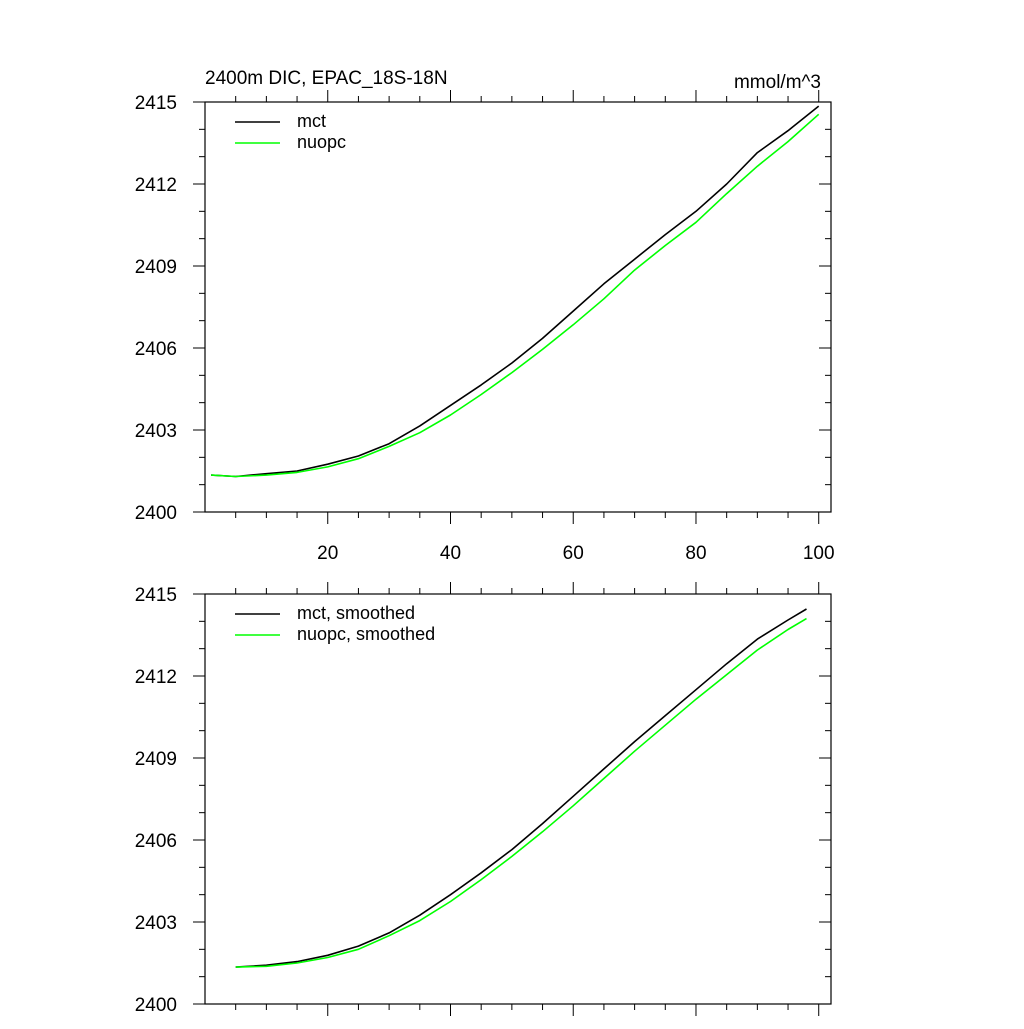 The width and height of the screenshot is (1024, 1029). I want to click on x-tick-label: 20, so click(327, 553).